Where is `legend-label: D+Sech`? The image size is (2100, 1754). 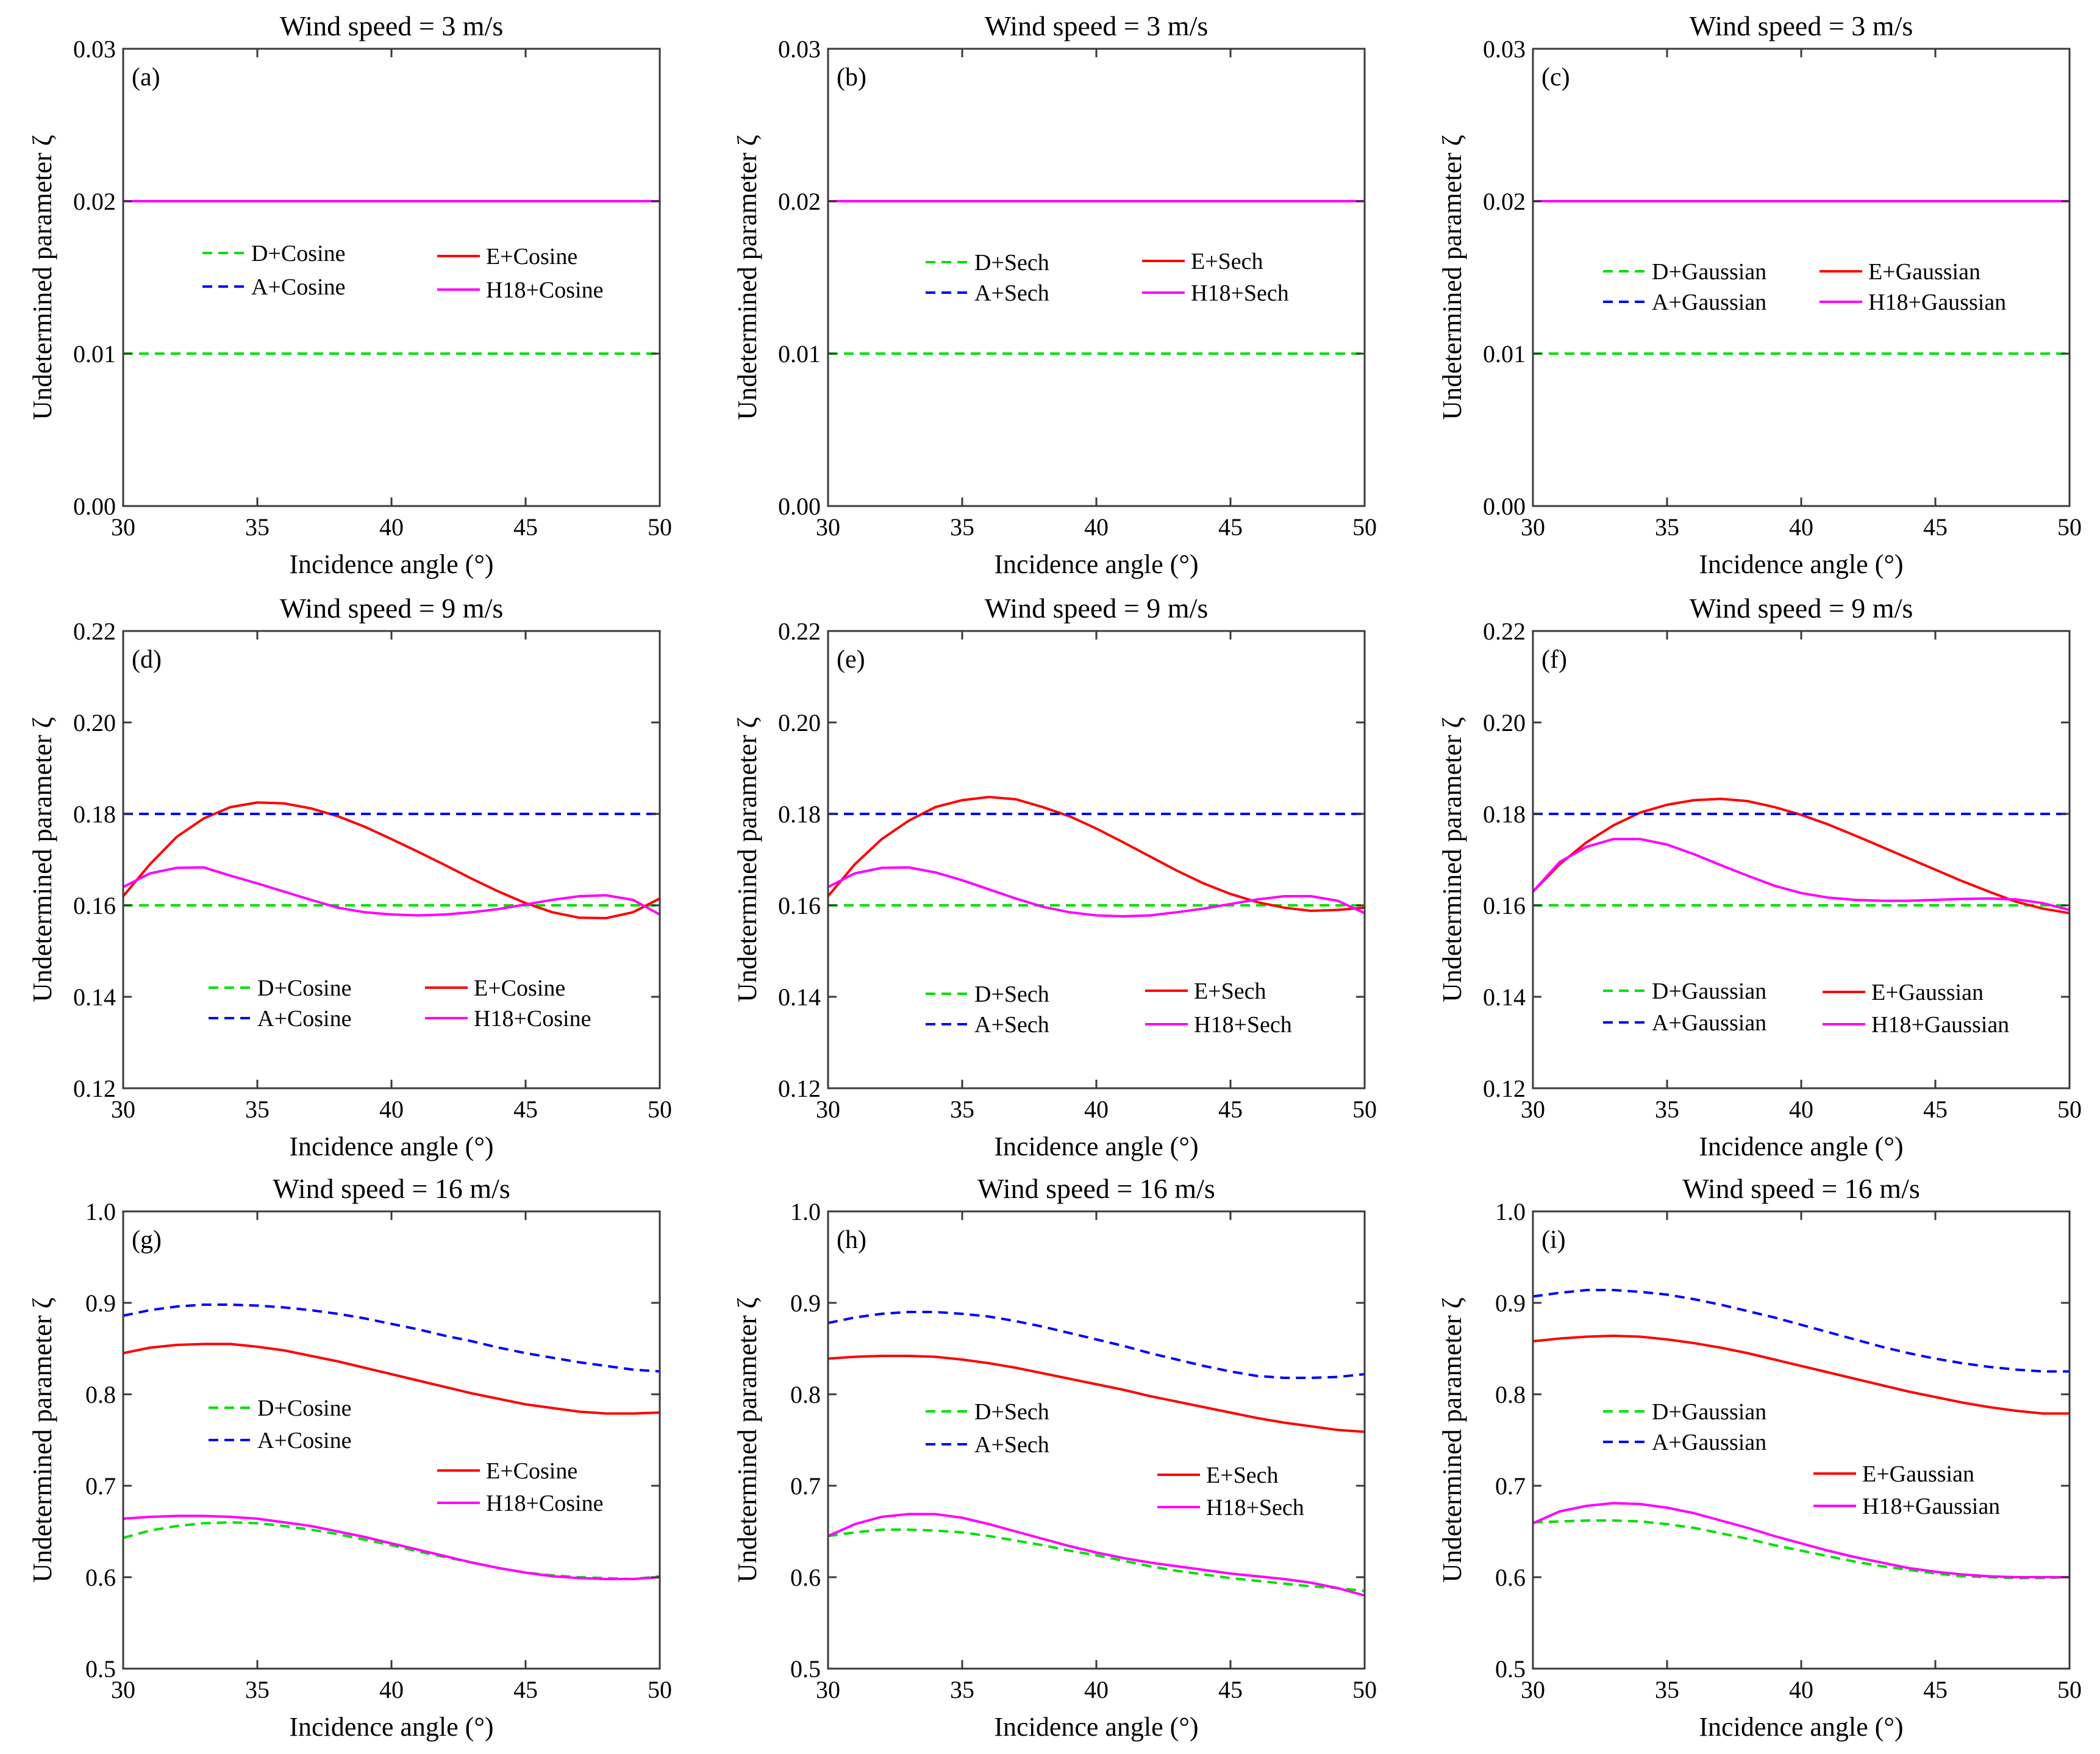 legend-label: D+Sech is located at coordinates (1011, 263).